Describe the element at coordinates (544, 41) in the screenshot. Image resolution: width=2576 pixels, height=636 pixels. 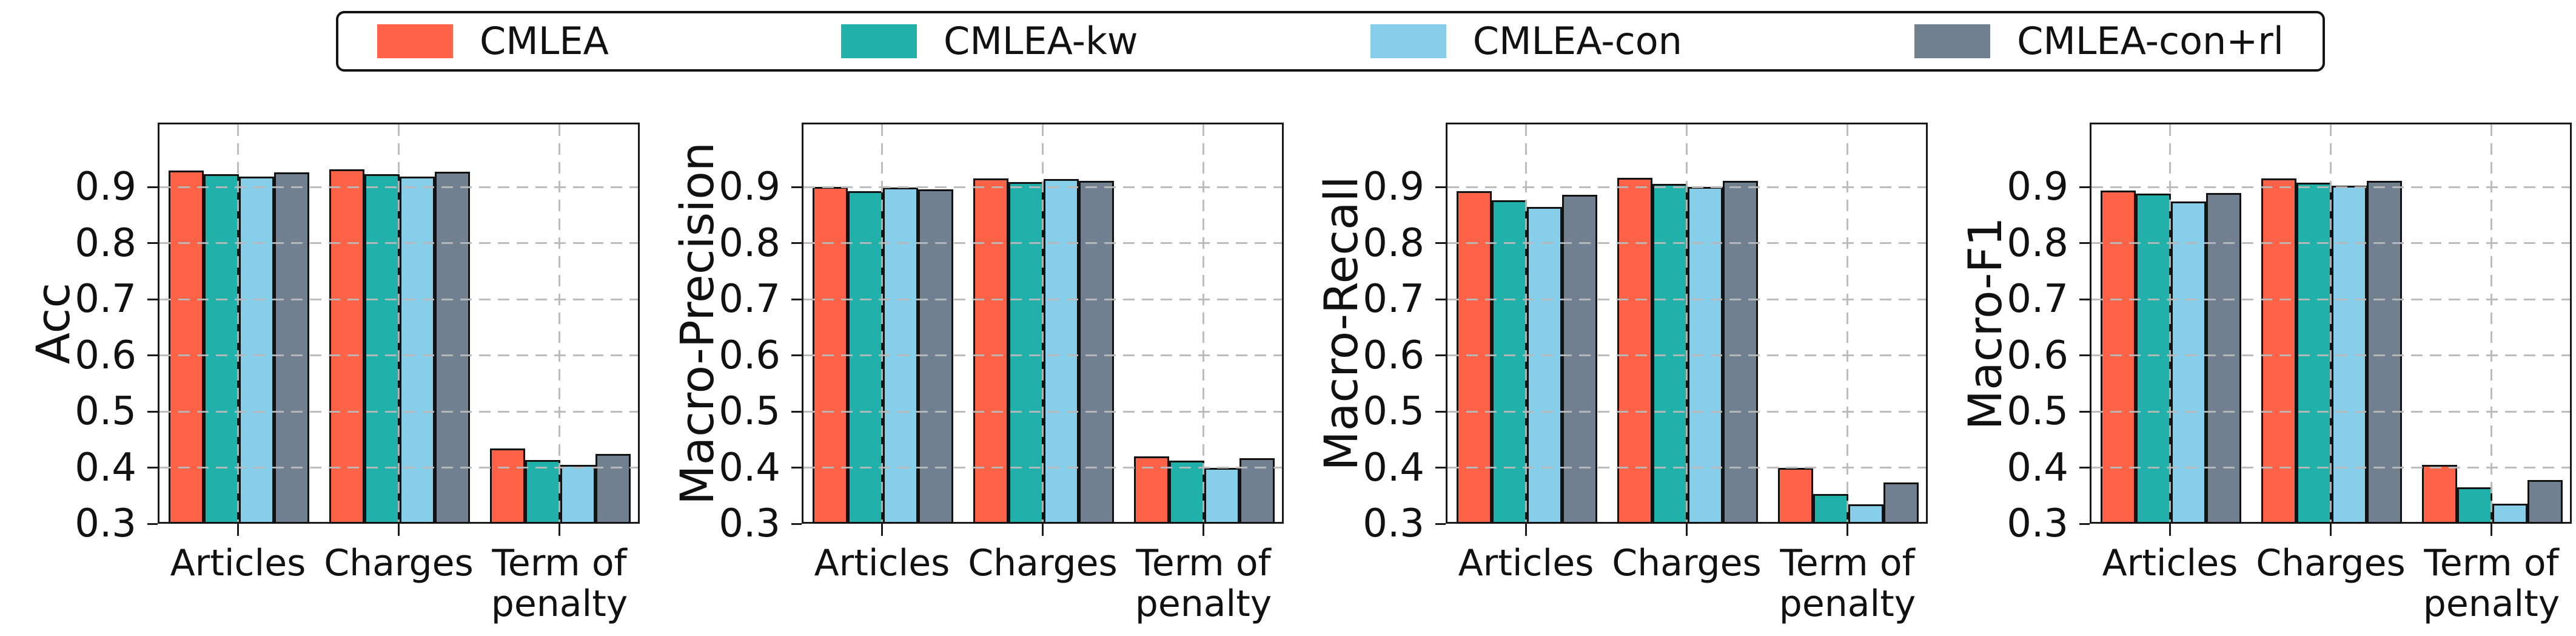
I see `legend-label: CMLEA` at that location.